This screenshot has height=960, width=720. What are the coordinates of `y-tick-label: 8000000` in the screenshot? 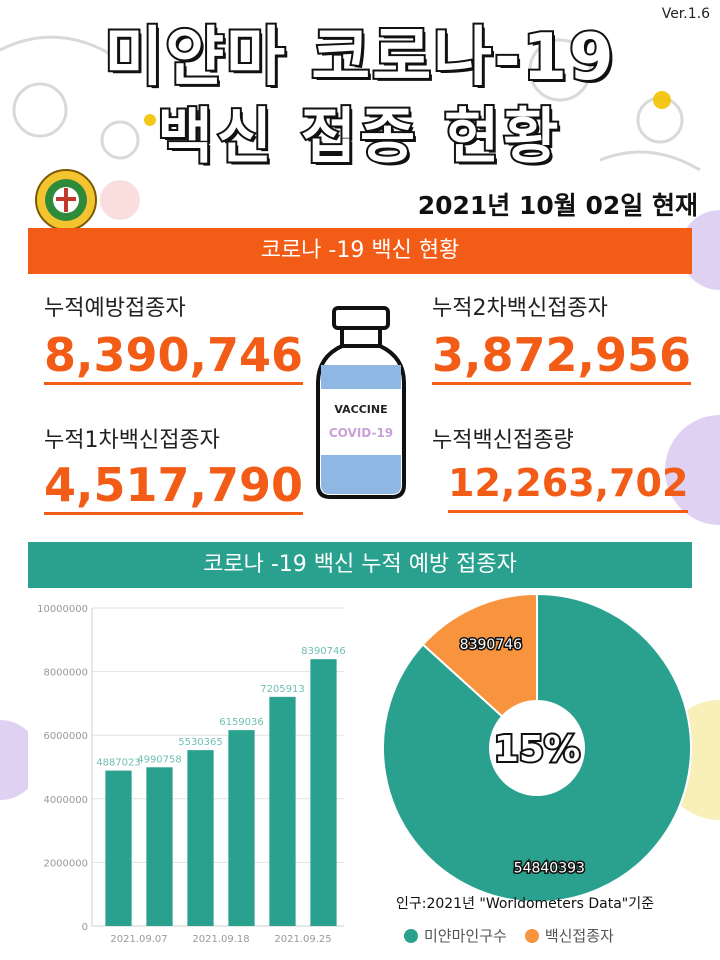 It's located at (65, 673).